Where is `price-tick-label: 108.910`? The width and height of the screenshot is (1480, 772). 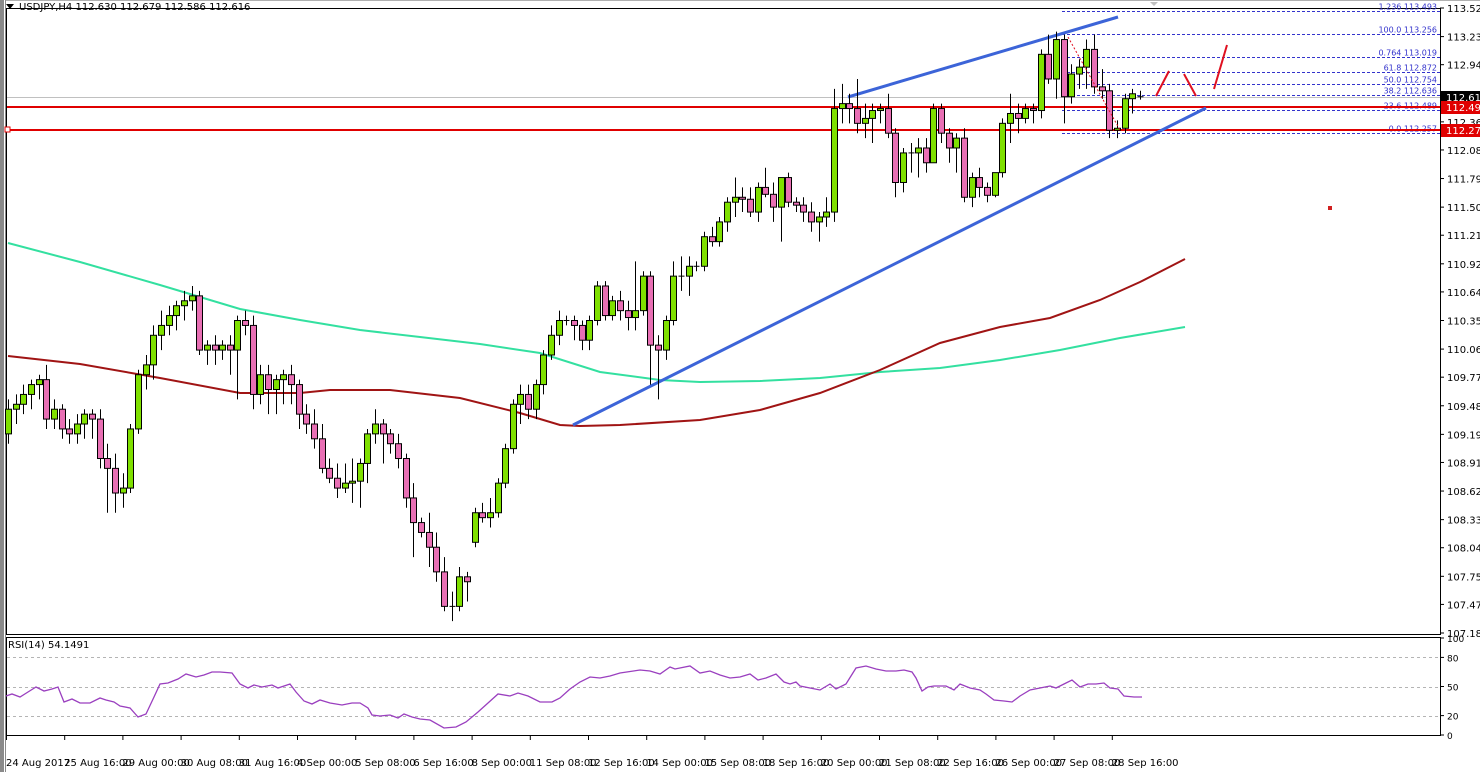
price-tick-label: 108.910 is located at coordinates (1463, 463).